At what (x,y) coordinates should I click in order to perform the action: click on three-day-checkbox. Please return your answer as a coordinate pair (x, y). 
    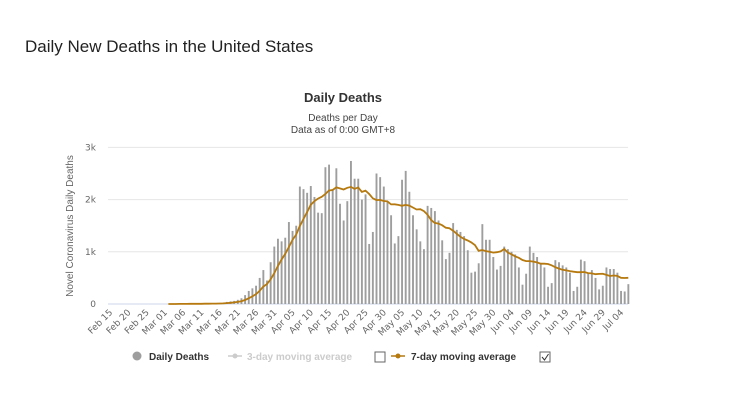
    Looking at the image, I should click on (380, 357).